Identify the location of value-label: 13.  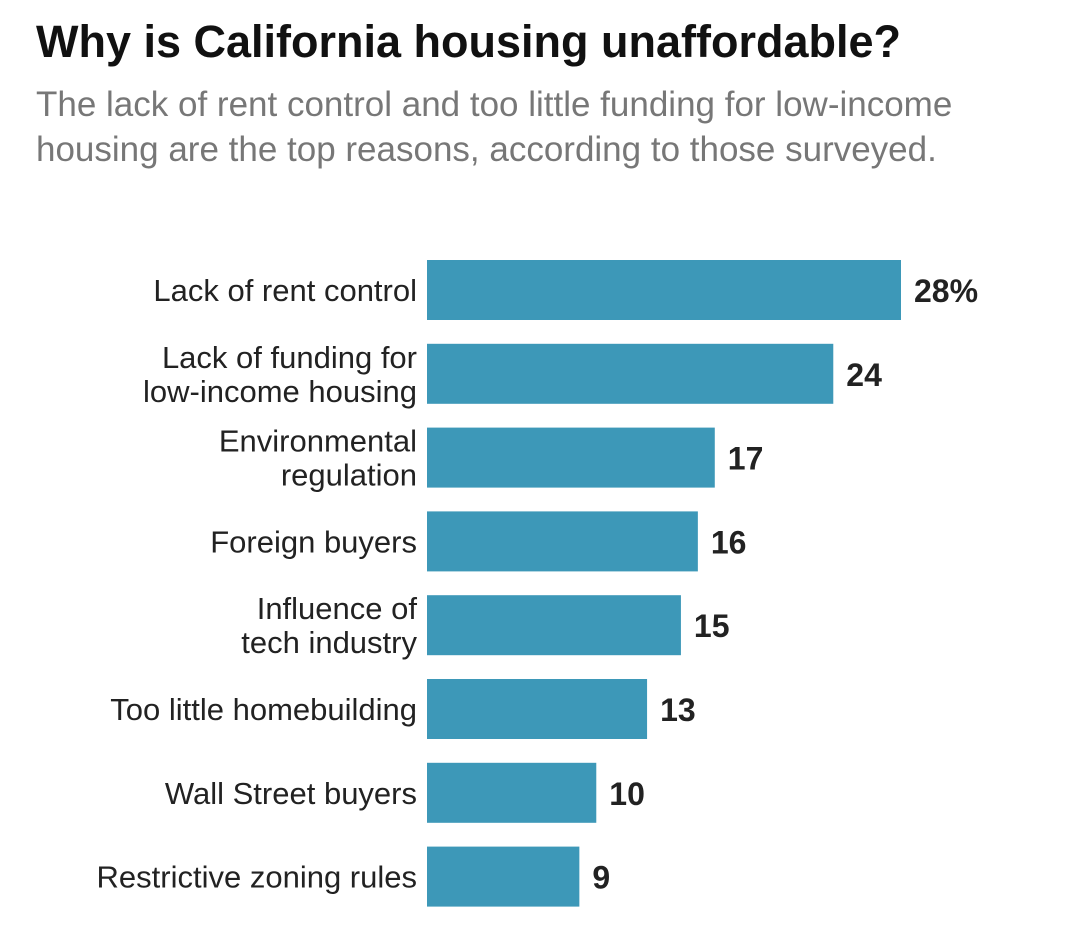
(678, 710).